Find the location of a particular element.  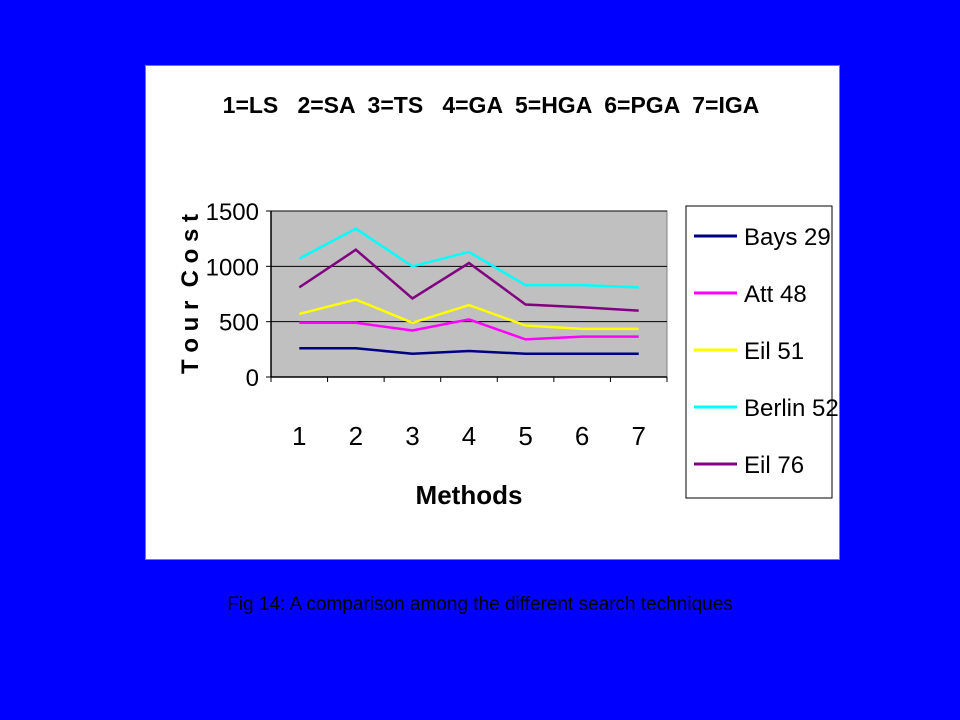

x-tick-label: 5 is located at coordinates (525, 436).